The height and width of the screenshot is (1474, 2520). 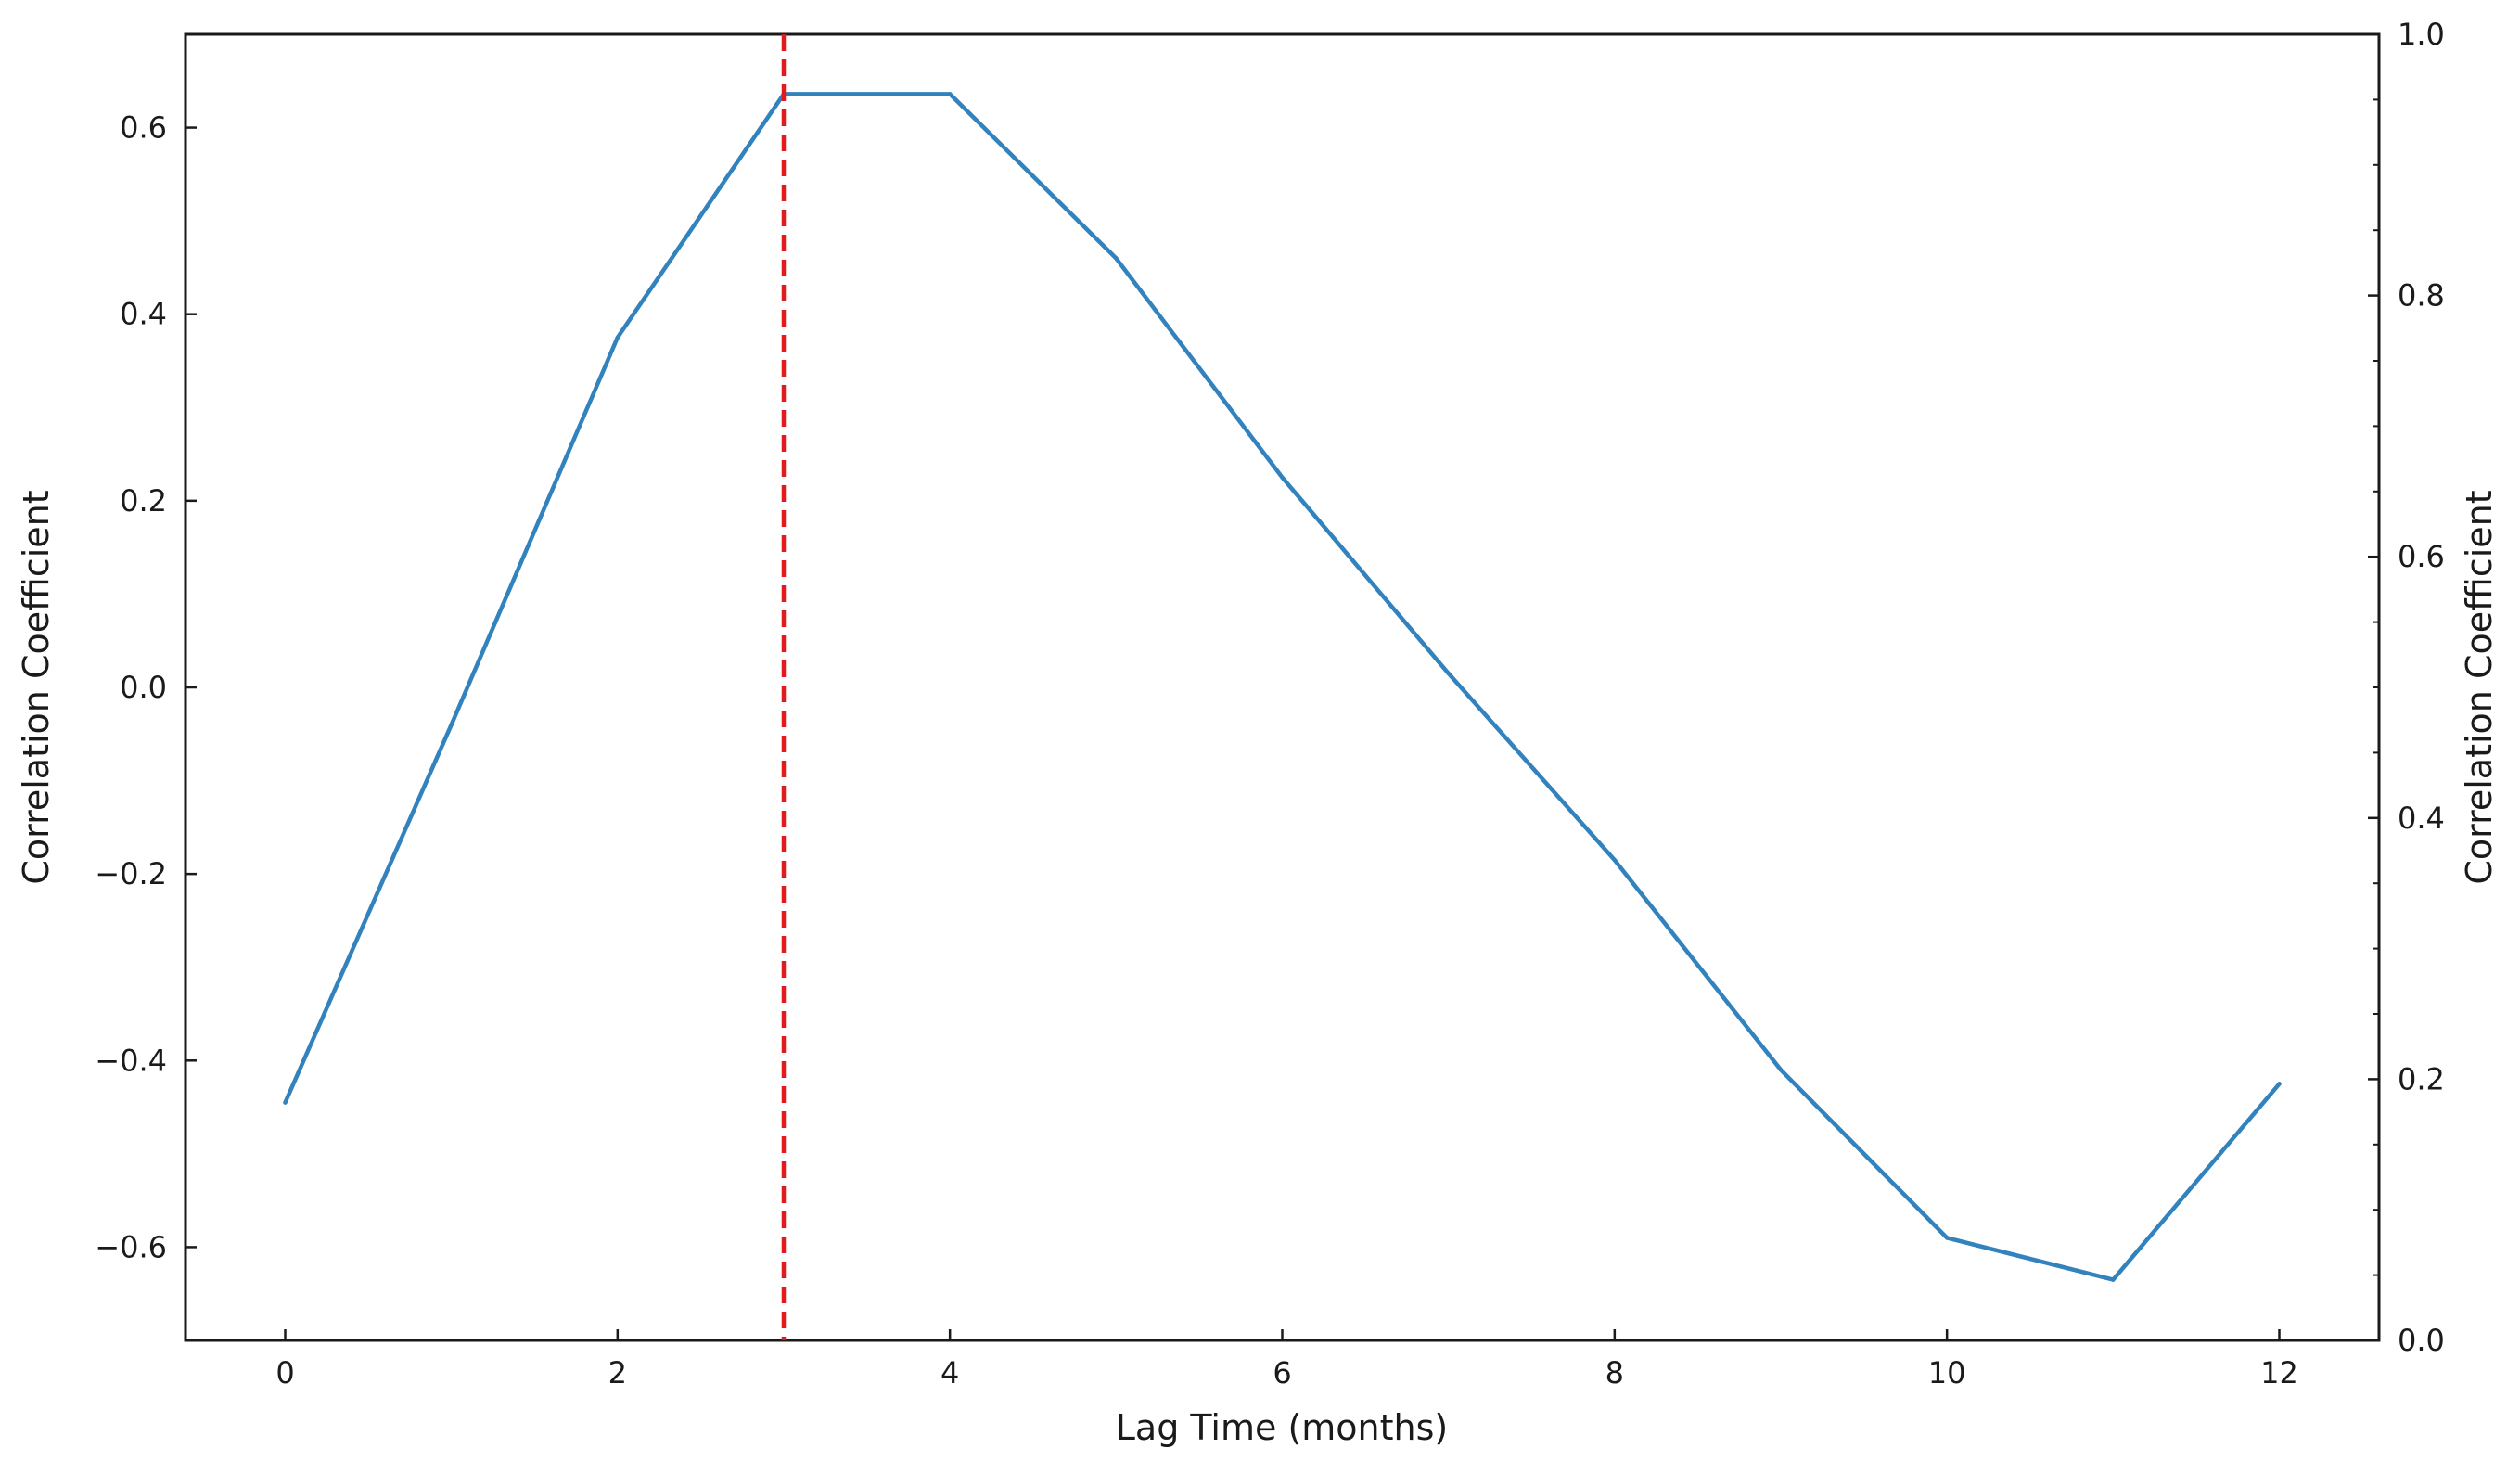 I want to click on y-right-tick-label: 1.0, so click(x=2421, y=34).